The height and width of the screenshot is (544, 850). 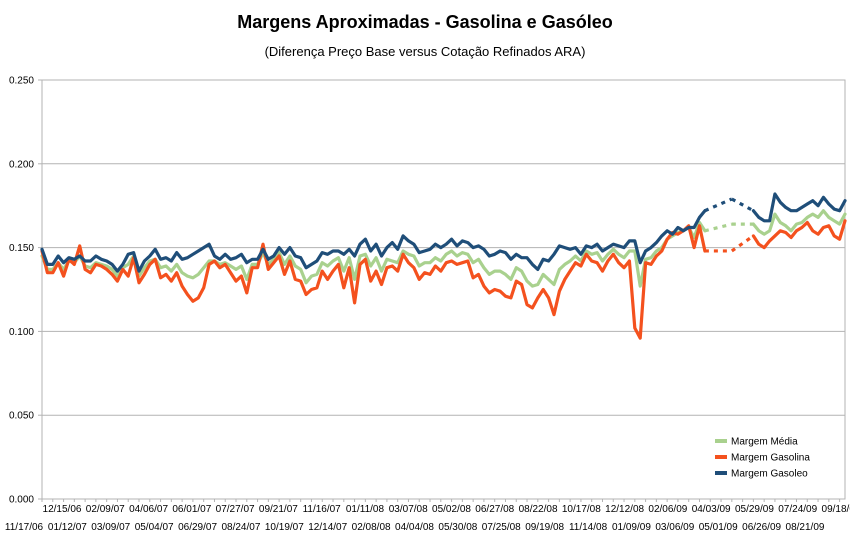 What do you see at coordinates (718, 527) in the screenshot?
I see `x-tick-label-lower: 05/01/09` at bounding box center [718, 527].